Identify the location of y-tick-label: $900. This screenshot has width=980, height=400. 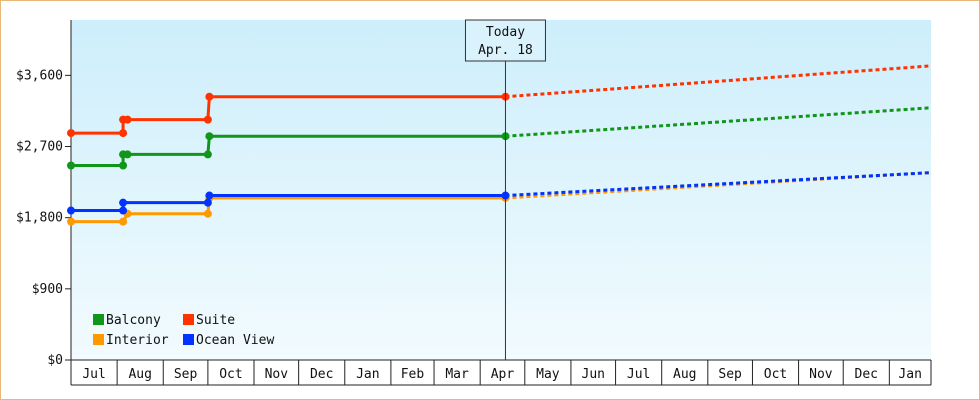
(47, 289).